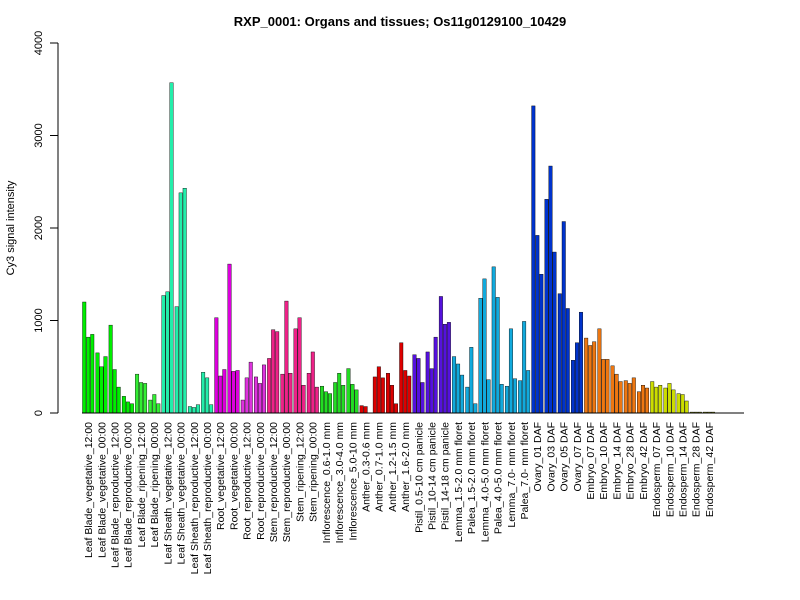  I want to click on y-tick-label: 2000, so click(39, 228).